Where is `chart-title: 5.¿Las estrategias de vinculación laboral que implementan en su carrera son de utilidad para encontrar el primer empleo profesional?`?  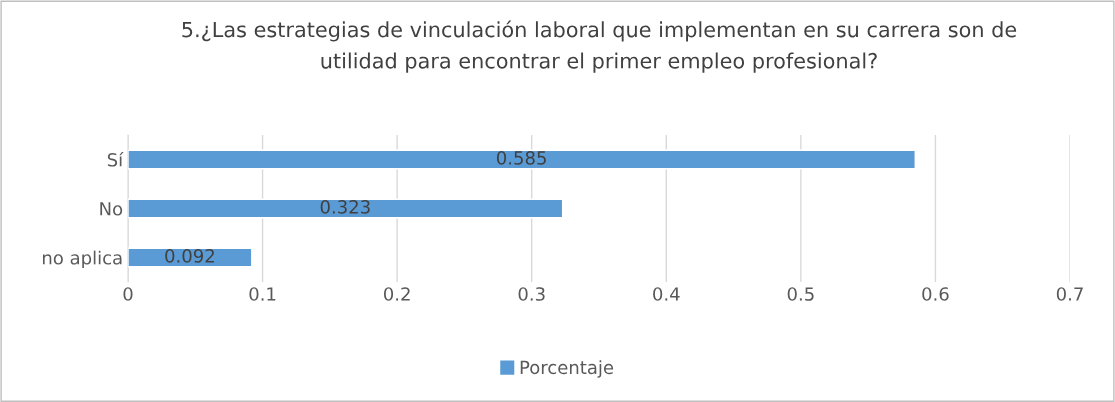
chart-title: 5.¿Las estrategias de vinculación laboral que implementan en su carrera son de utilidad para encontrar el primer empleo profesional? is located at coordinates (599, 46).